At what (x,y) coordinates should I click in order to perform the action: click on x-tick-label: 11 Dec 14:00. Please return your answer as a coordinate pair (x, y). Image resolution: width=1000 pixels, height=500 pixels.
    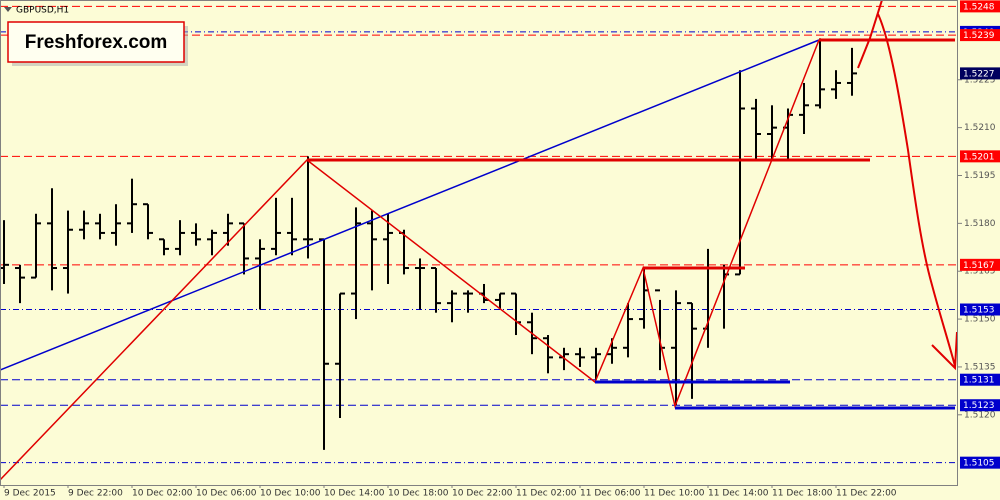
    Looking at the image, I should click on (738, 494).